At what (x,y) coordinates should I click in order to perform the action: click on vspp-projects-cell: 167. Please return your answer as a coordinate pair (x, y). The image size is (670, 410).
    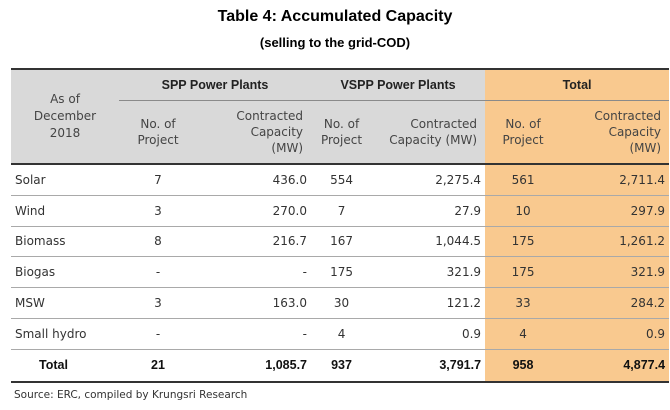
    Looking at the image, I should click on (342, 242).